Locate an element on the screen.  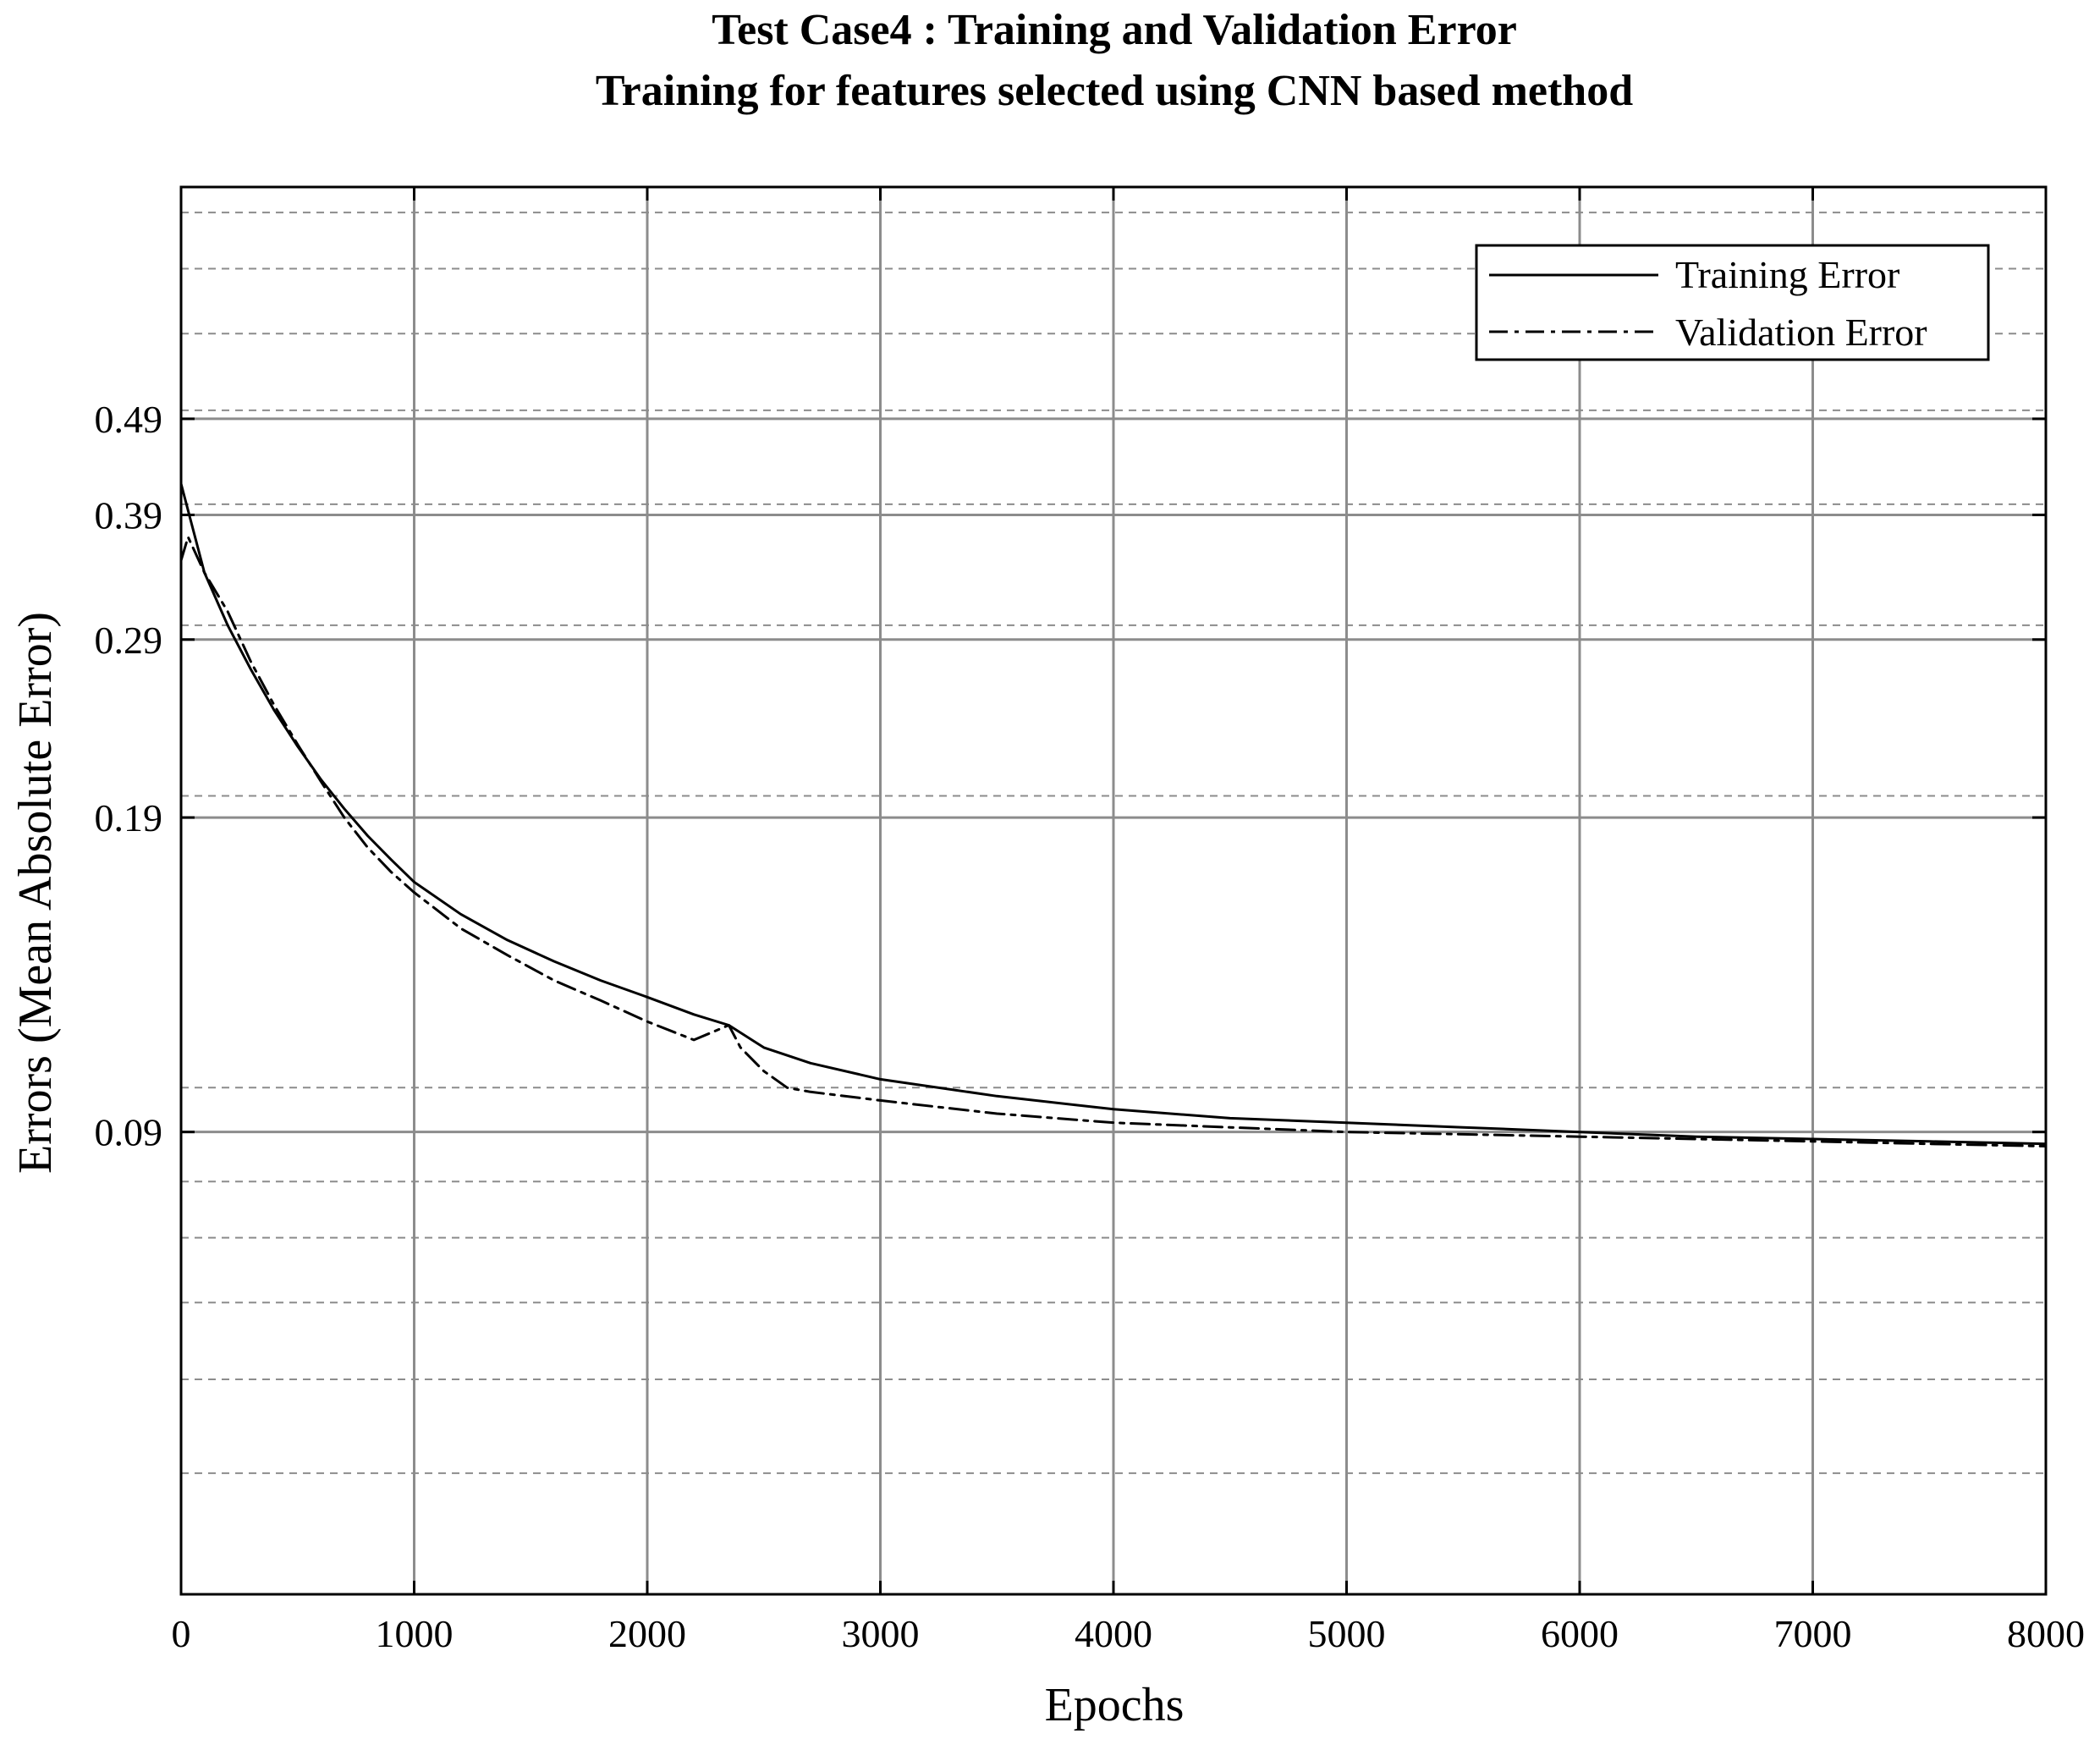
y-tick-label: 0.49 is located at coordinates (129, 419).